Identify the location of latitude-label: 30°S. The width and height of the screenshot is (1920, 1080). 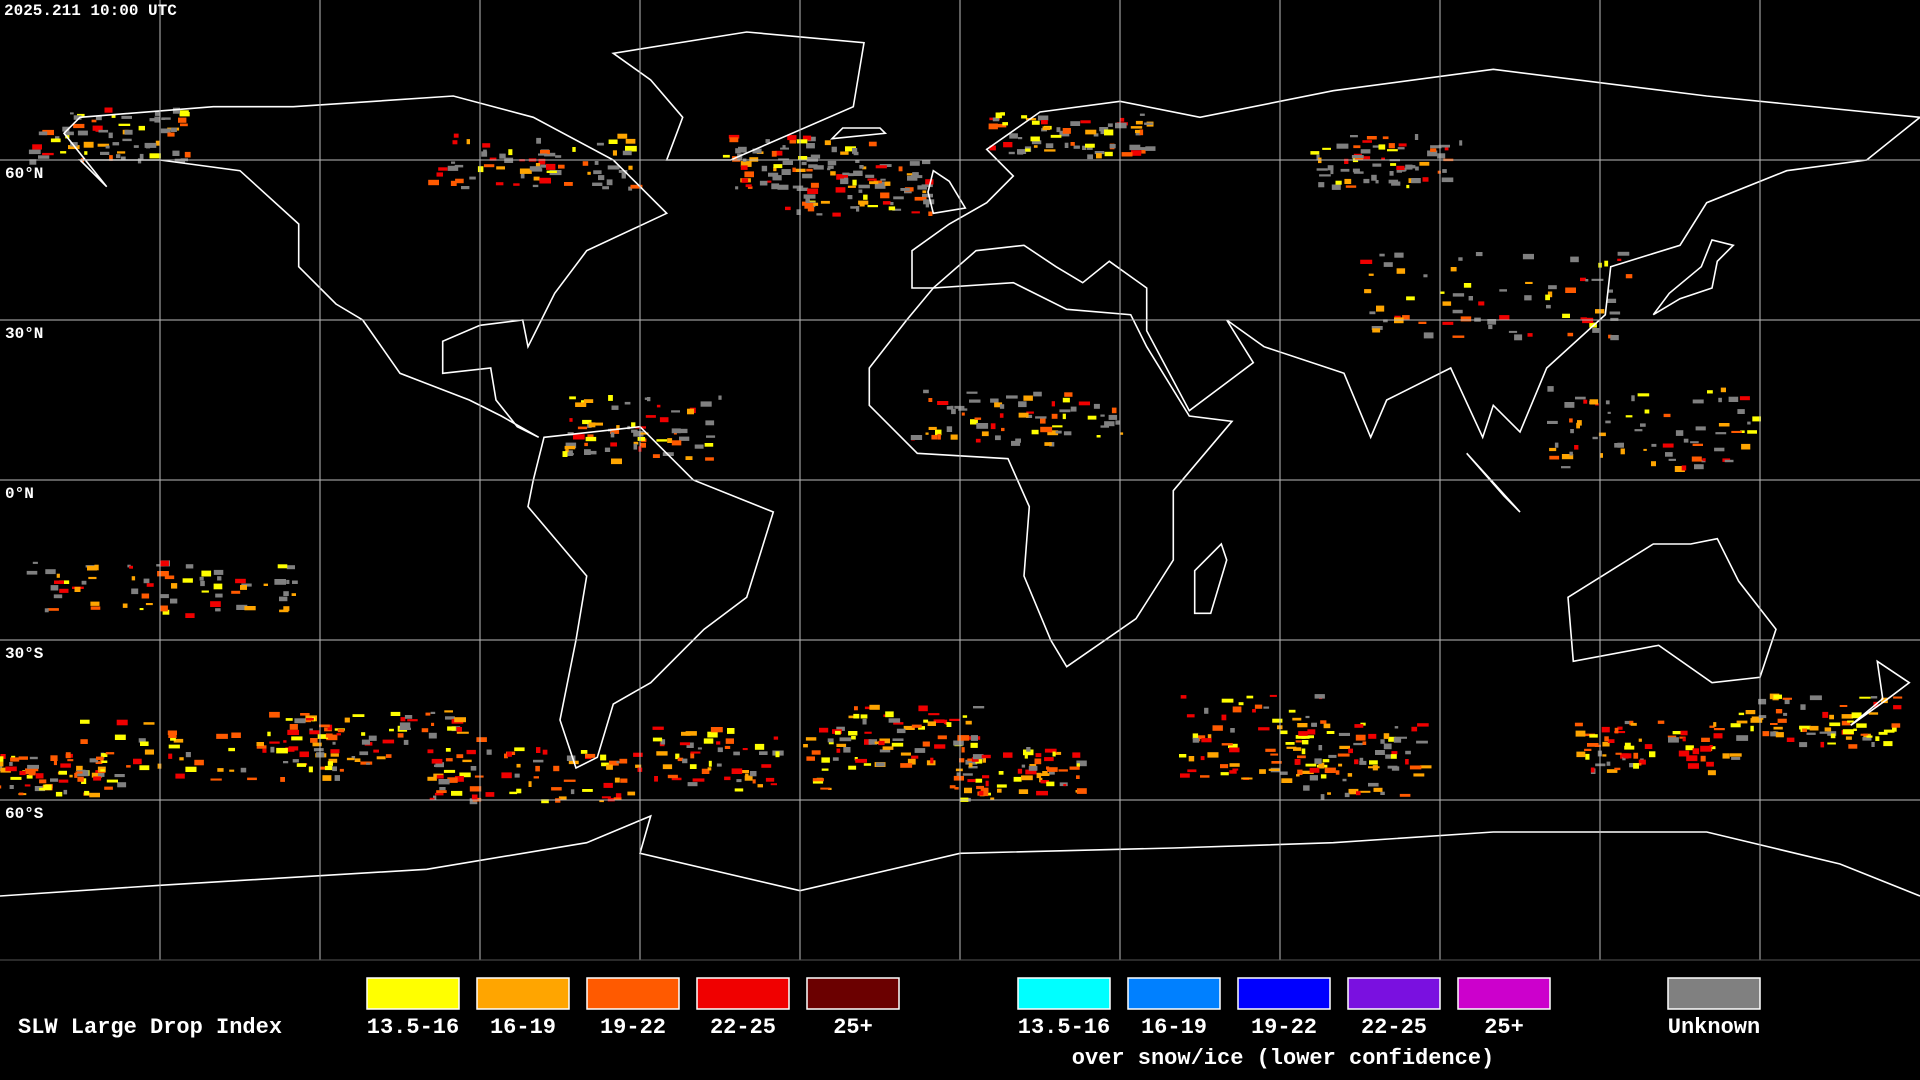
(24, 654).